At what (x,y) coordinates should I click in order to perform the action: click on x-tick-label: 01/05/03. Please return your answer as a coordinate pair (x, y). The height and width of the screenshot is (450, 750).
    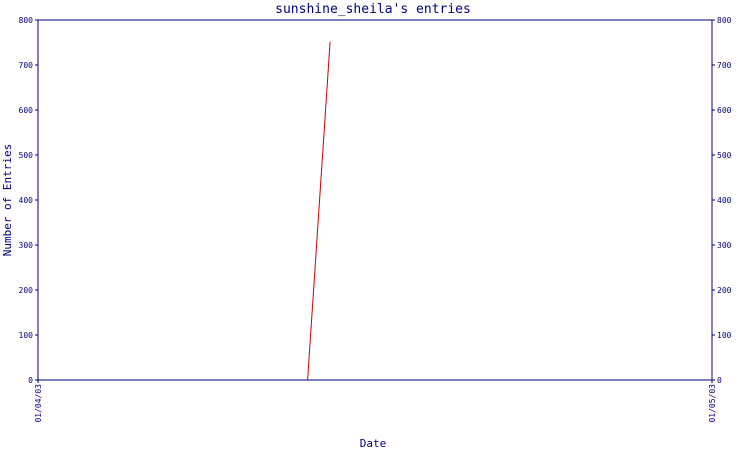
    Looking at the image, I should click on (712, 403).